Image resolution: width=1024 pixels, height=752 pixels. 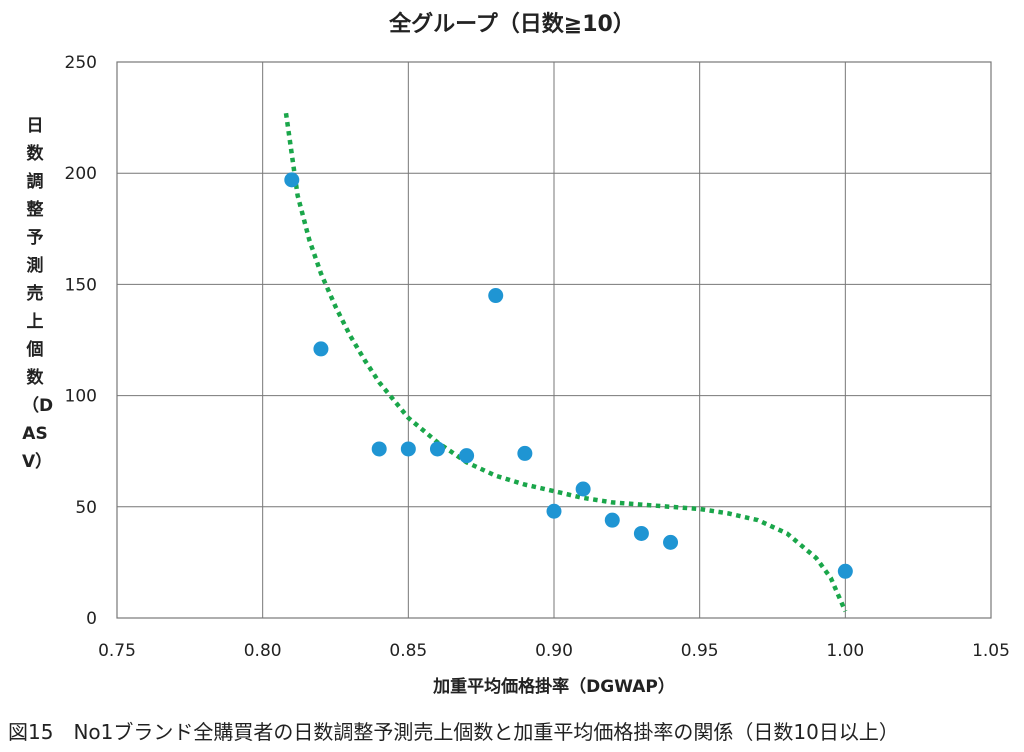 I want to click on y-tick-label: 0, so click(x=91, y=619).